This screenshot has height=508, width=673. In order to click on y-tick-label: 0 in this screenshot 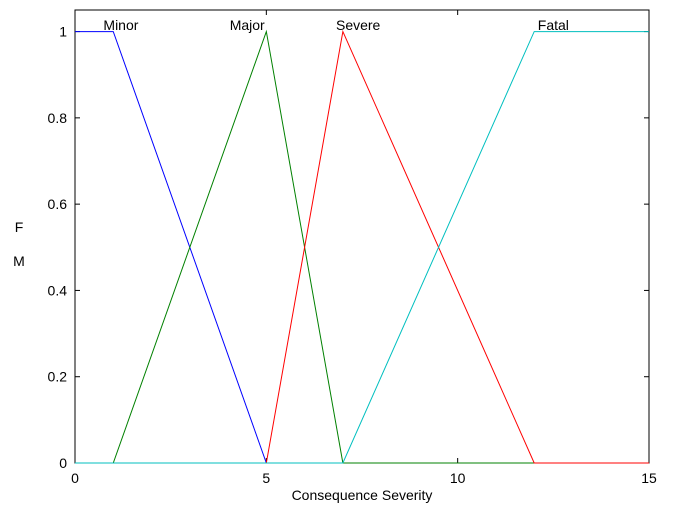, I will do `click(63, 463)`.